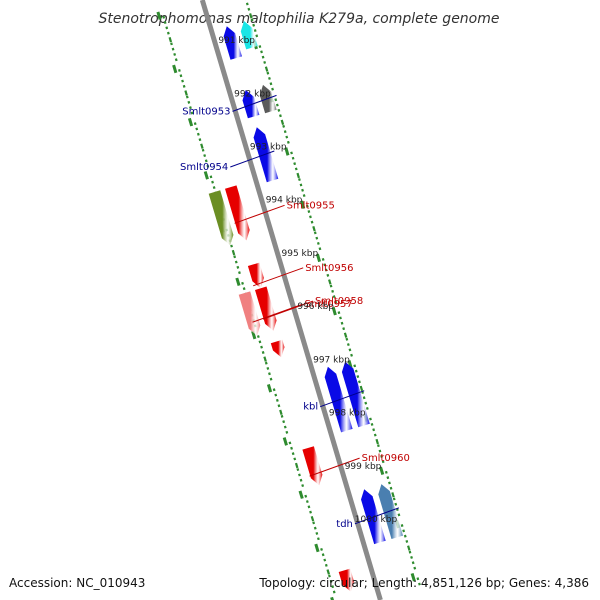 The width and height of the screenshot is (600, 600). I want to click on kbl-gene-arrow, so click(355, 394).